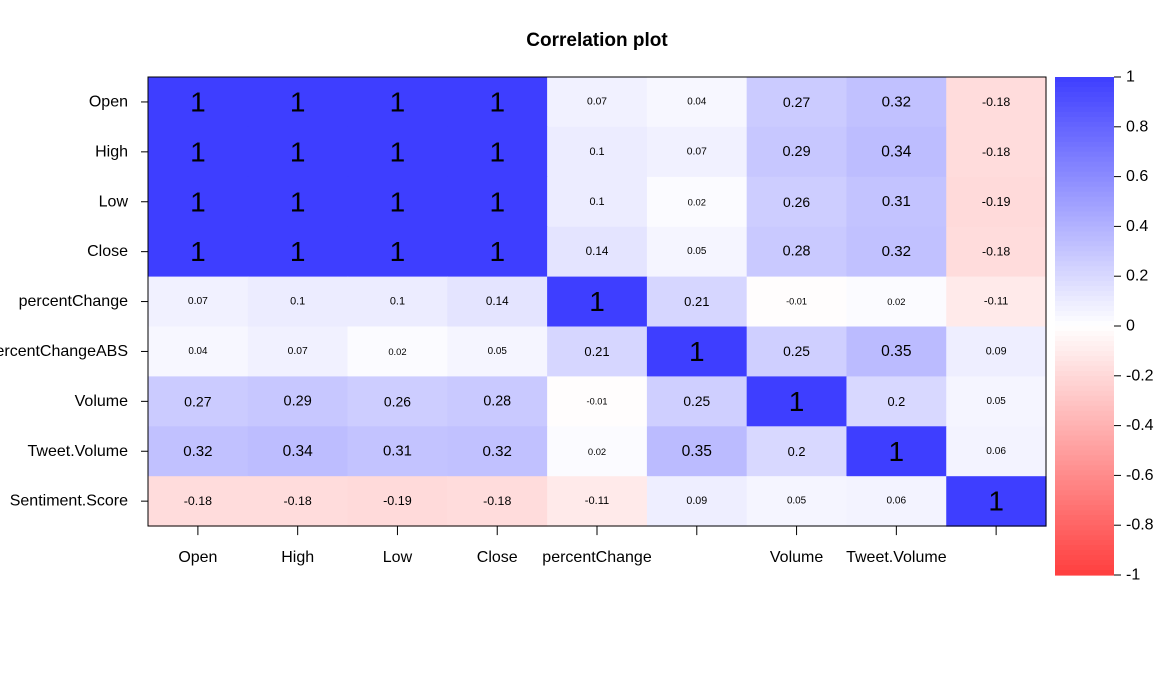  What do you see at coordinates (74, 301) in the screenshot?
I see `row-label: percentChange` at bounding box center [74, 301].